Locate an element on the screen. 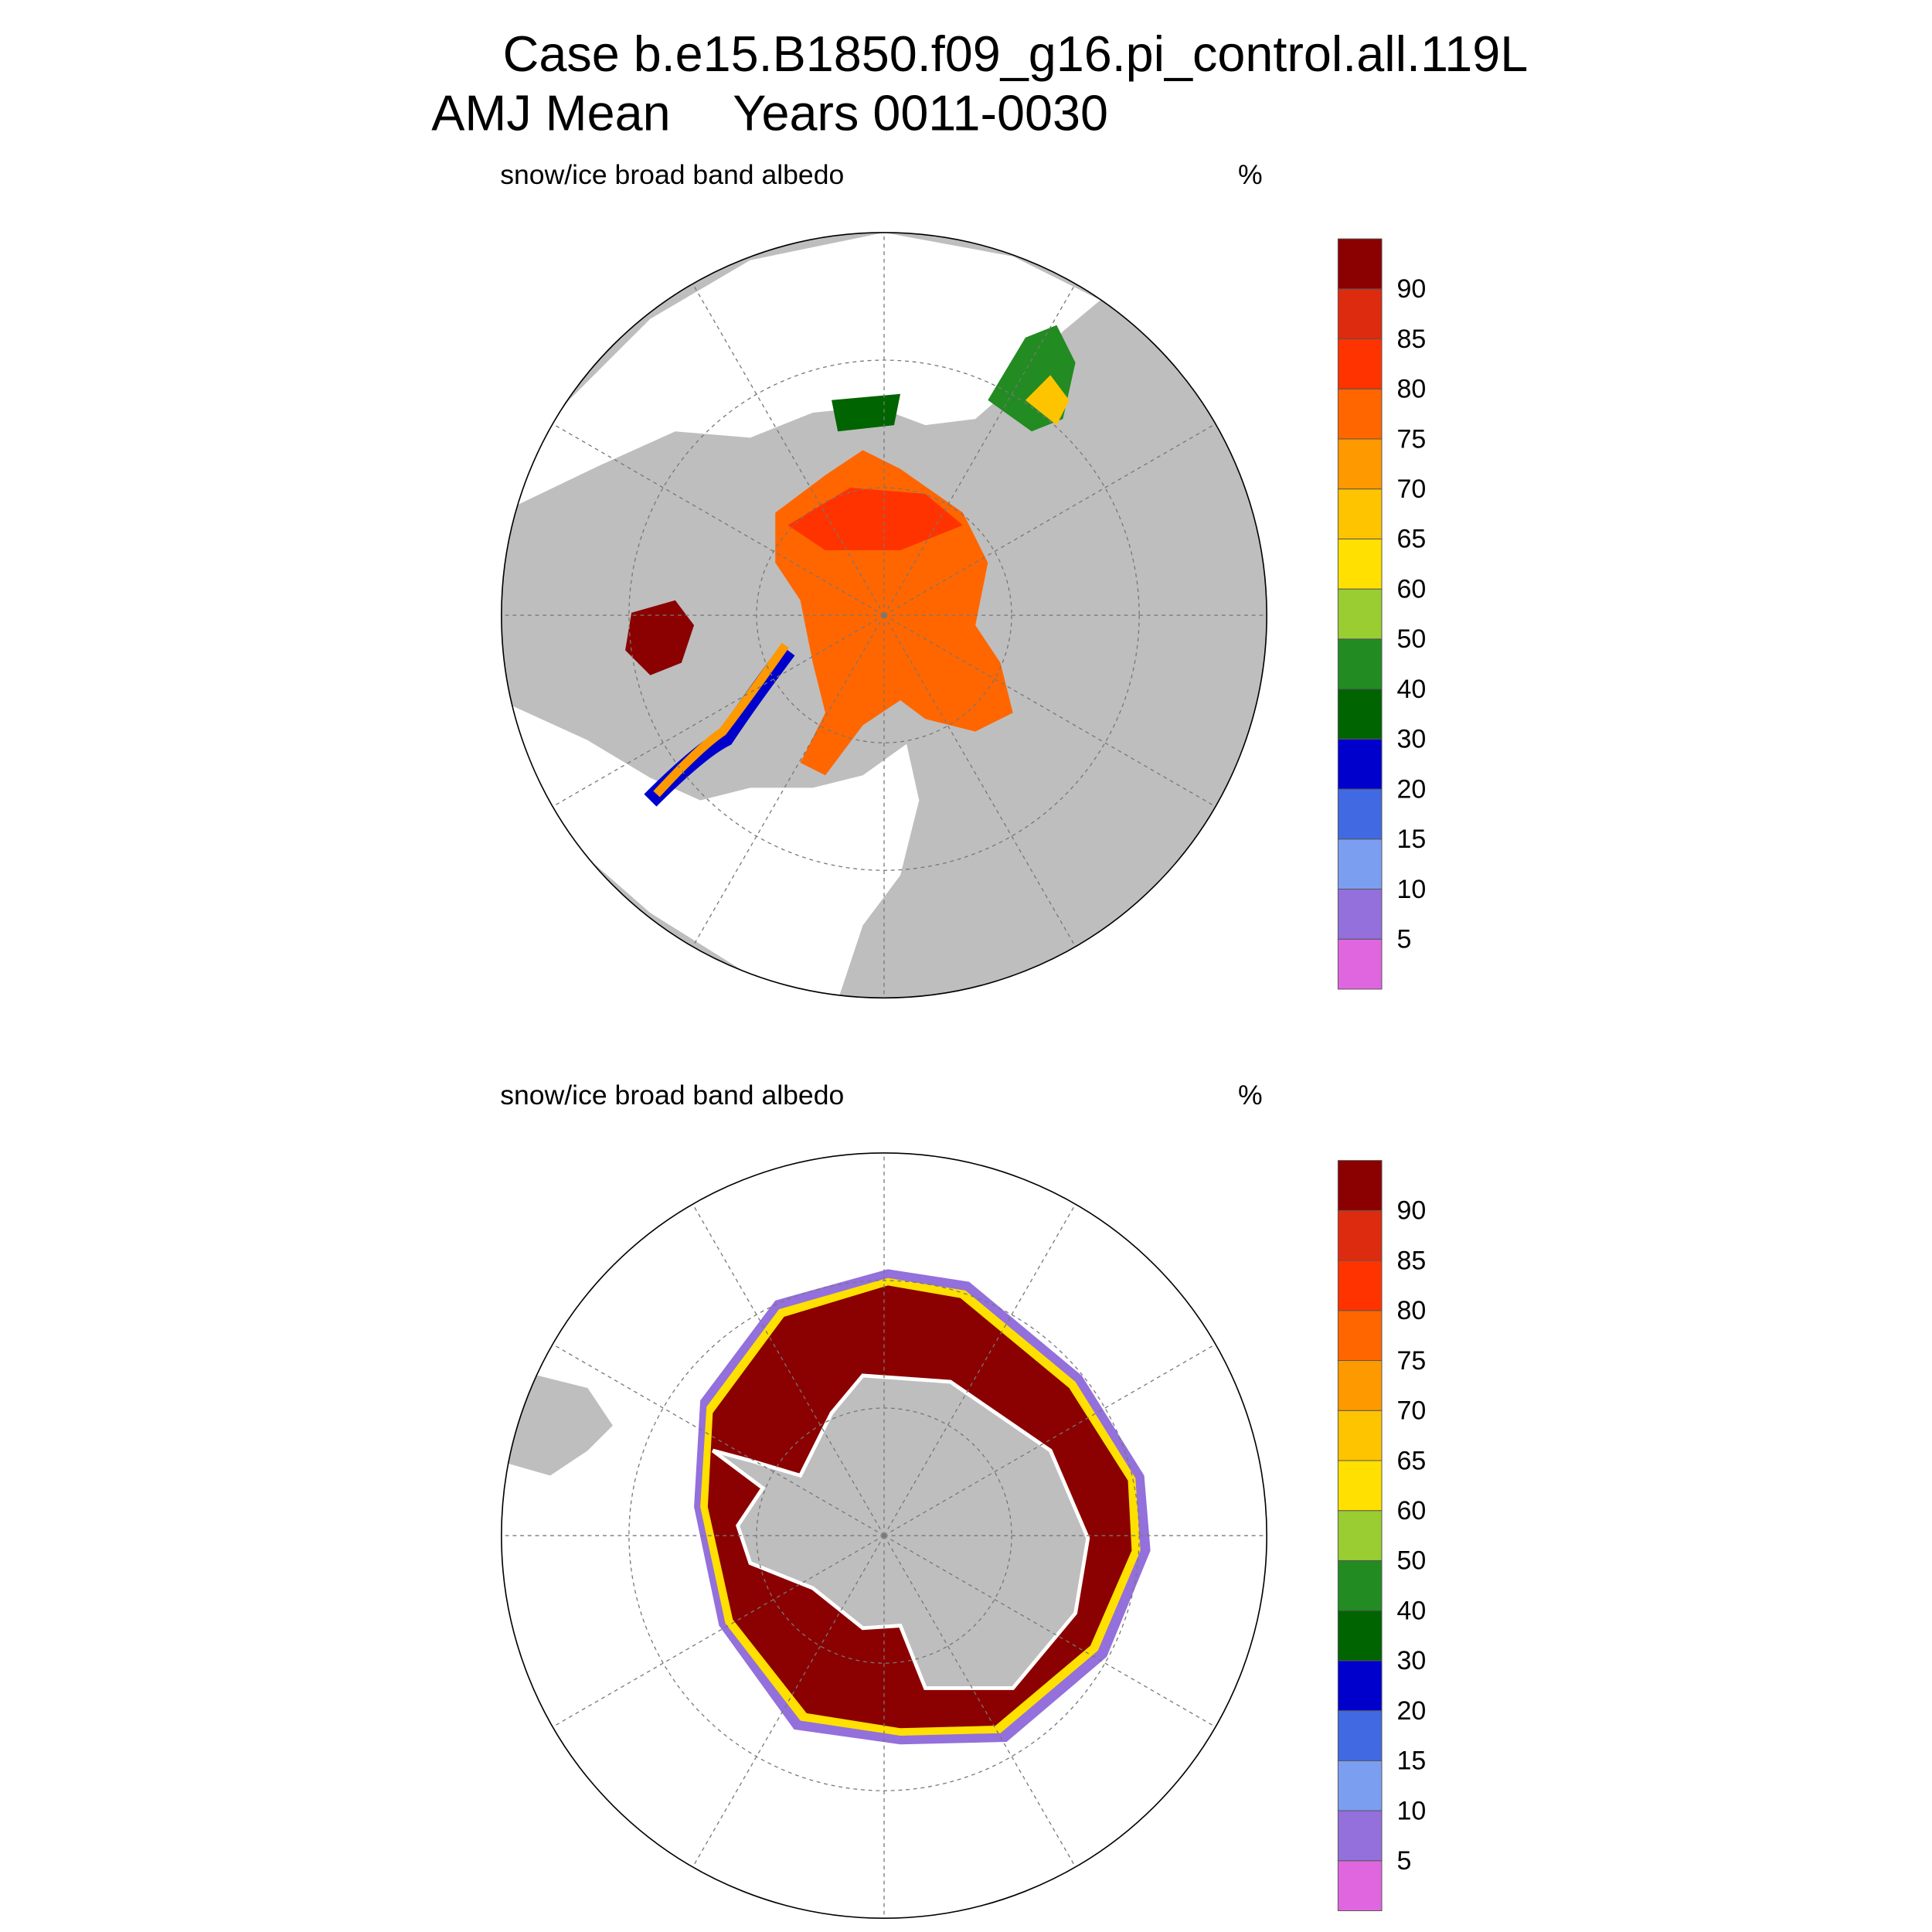  ocean is located at coordinates (710, 849).